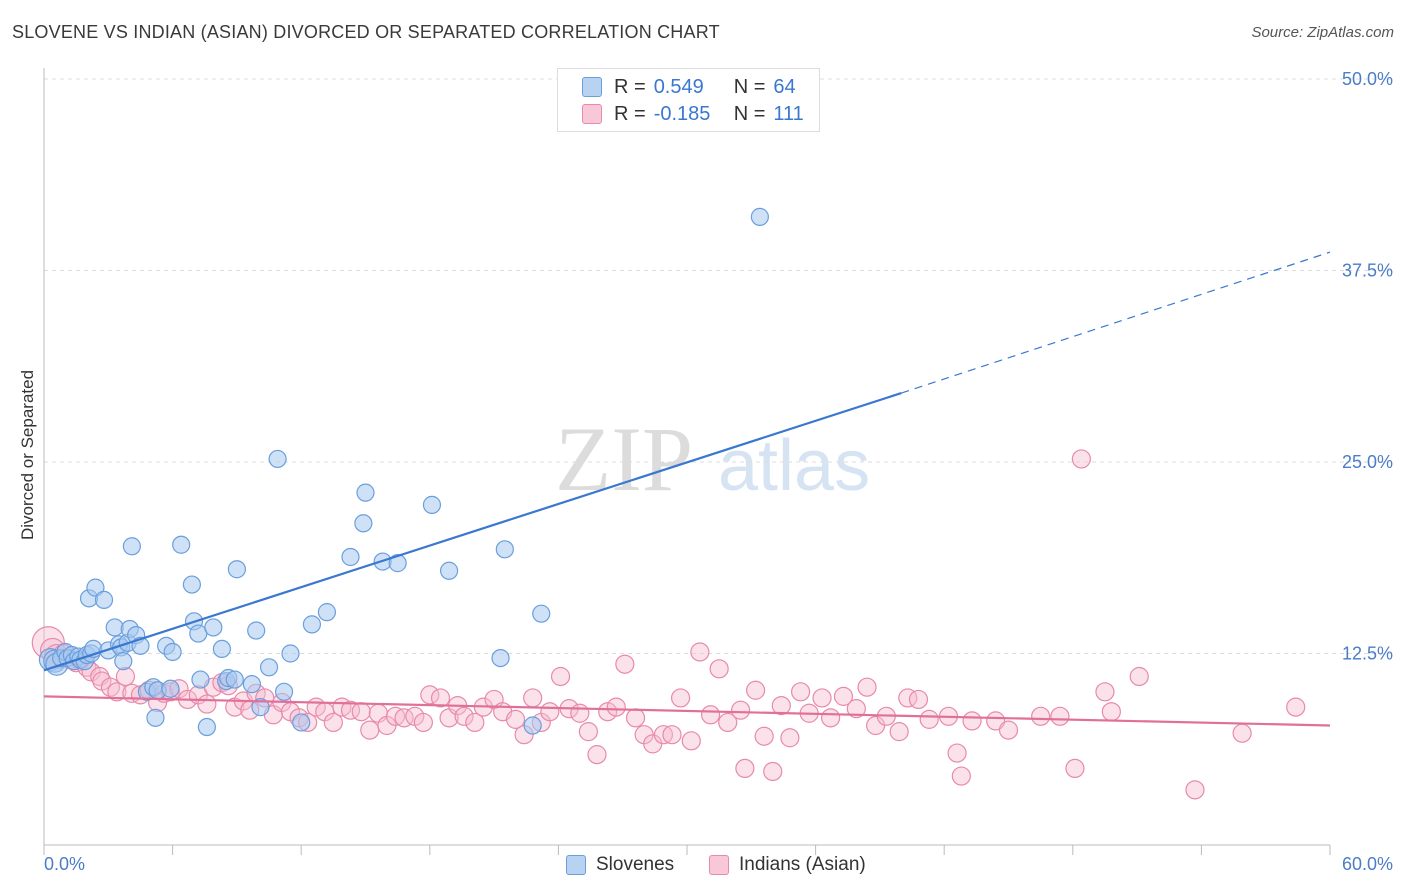 The width and height of the screenshot is (1406, 892). Describe the element at coordinates (712, 459) in the screenshot. I see `watermark: ZIP atlas` at that location.